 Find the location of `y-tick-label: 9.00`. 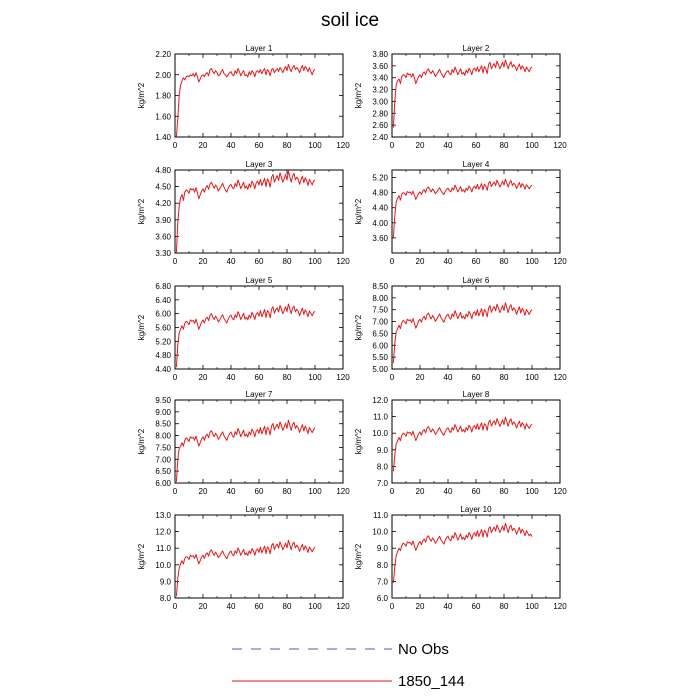

y-tick-label: 9.00 is located at coordinates (163, 412).